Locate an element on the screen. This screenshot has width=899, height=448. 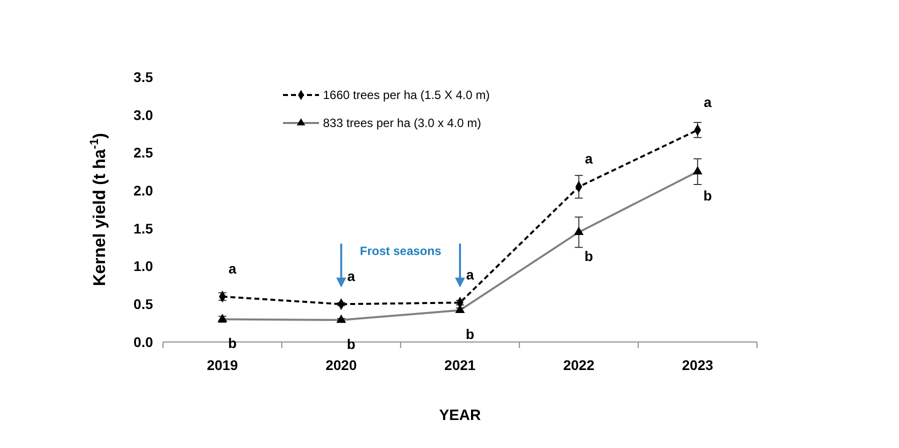
legend-label: 1660 trees per ha (1.5 X 4.0 m) is located at coordinates (406, 95).